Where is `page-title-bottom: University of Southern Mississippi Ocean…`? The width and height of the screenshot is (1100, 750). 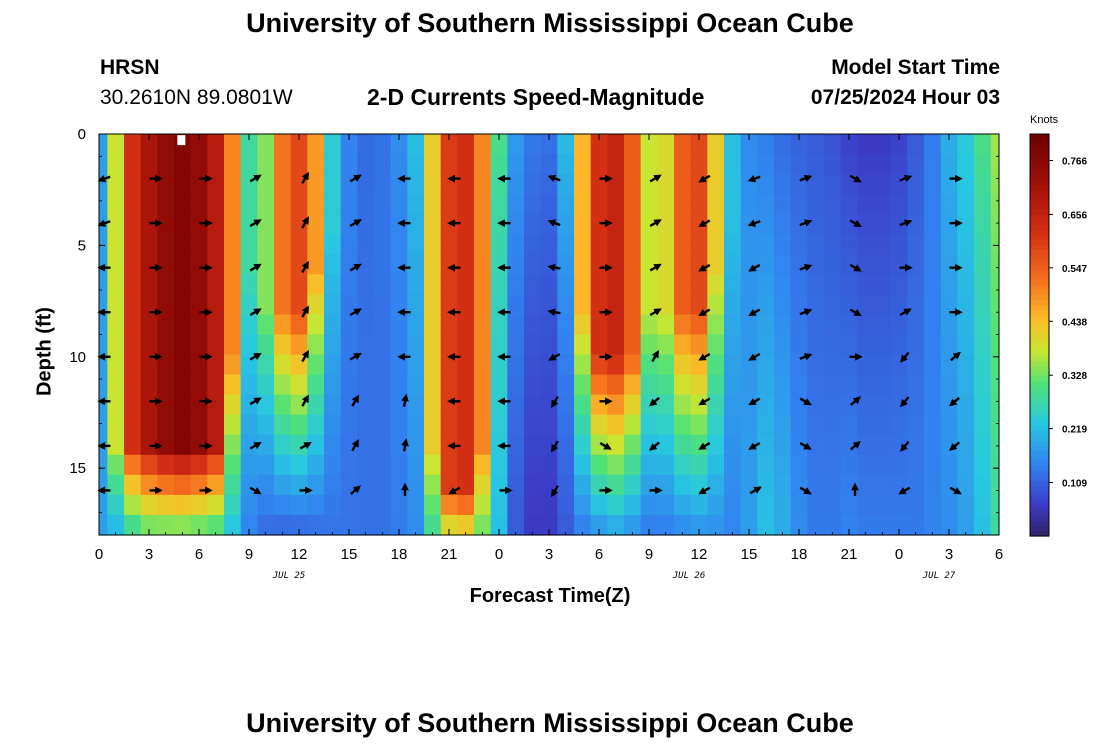 page-title-bottom: University of Southern Mississippi Ocean… is located at coordinates (550, 723).